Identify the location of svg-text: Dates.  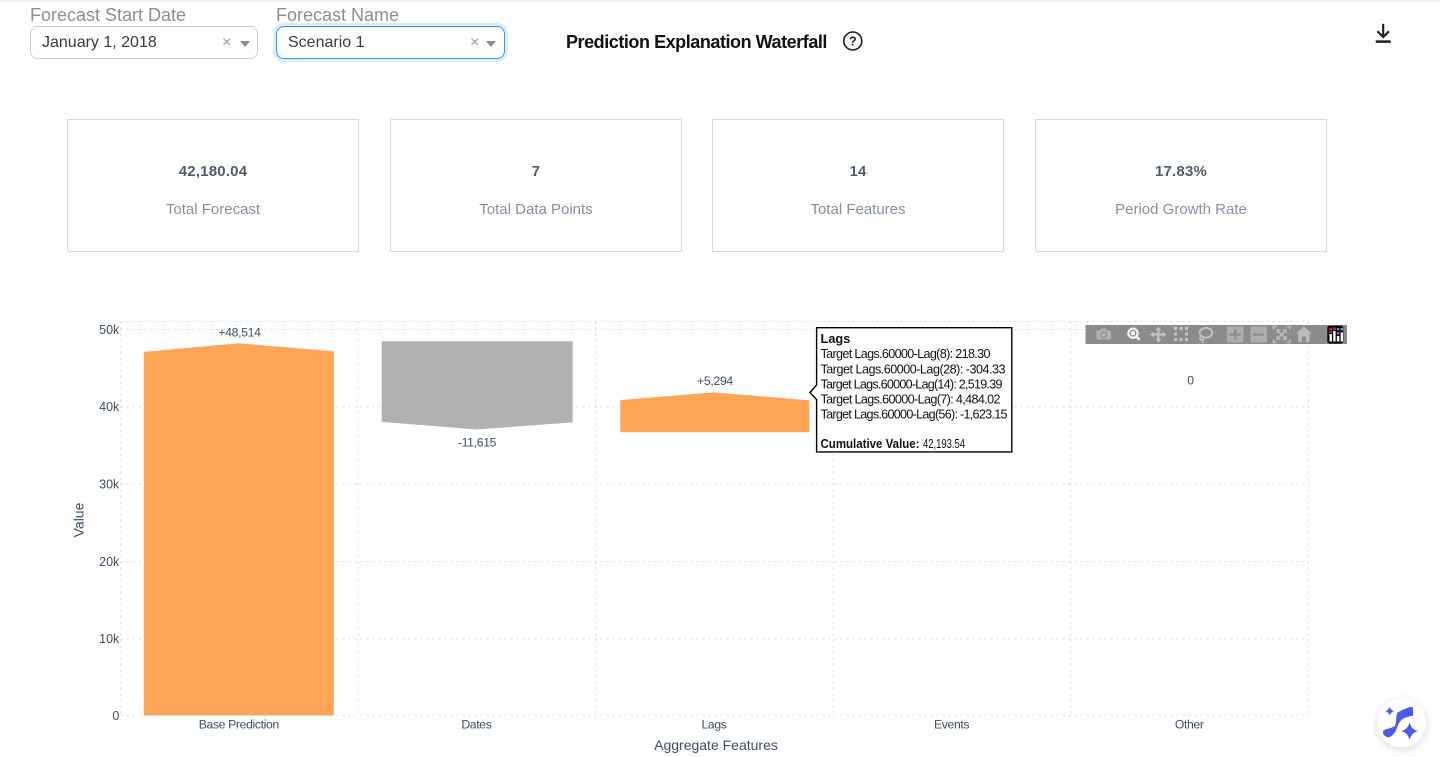
(476, 725).